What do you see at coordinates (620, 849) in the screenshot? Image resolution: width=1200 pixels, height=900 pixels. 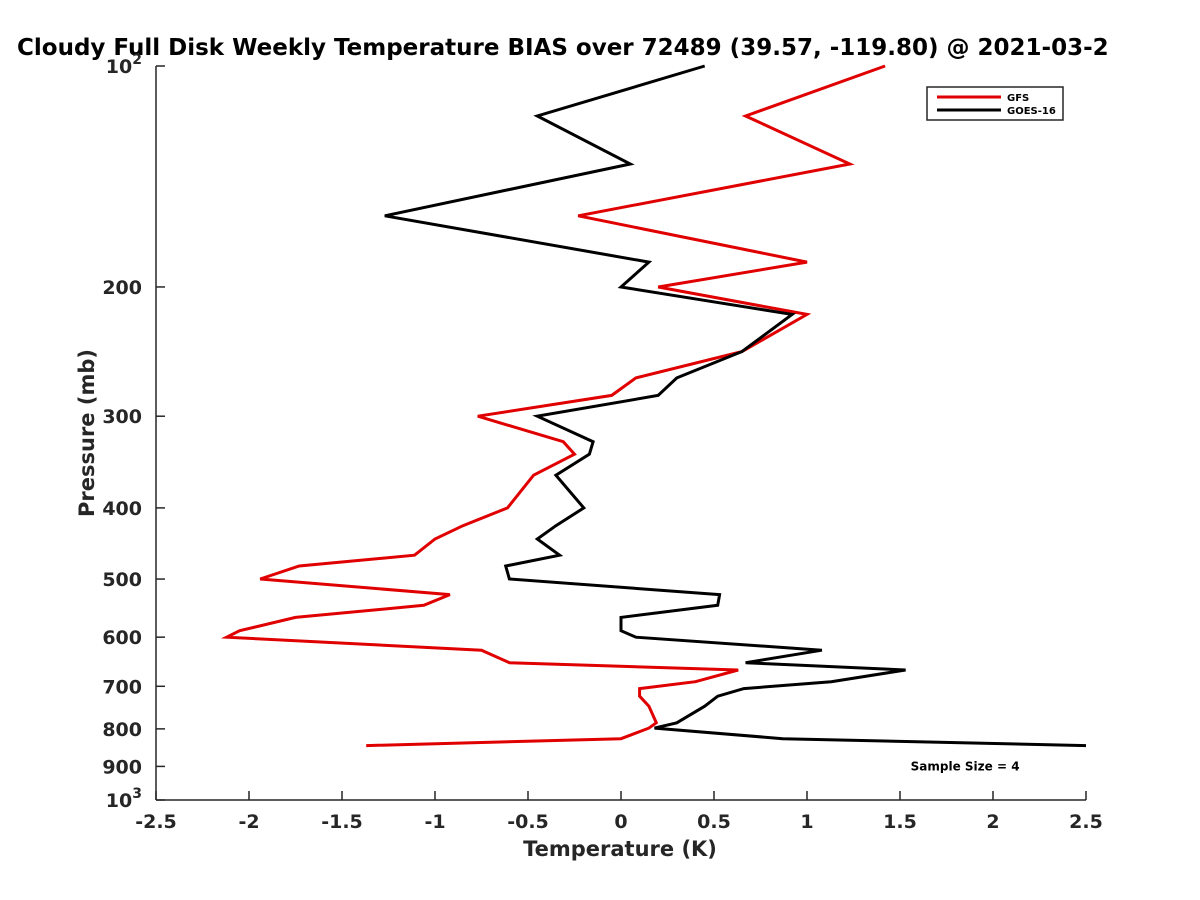 I see `x-axis-label: Temperature (K)` at bounding box center [620, 849].